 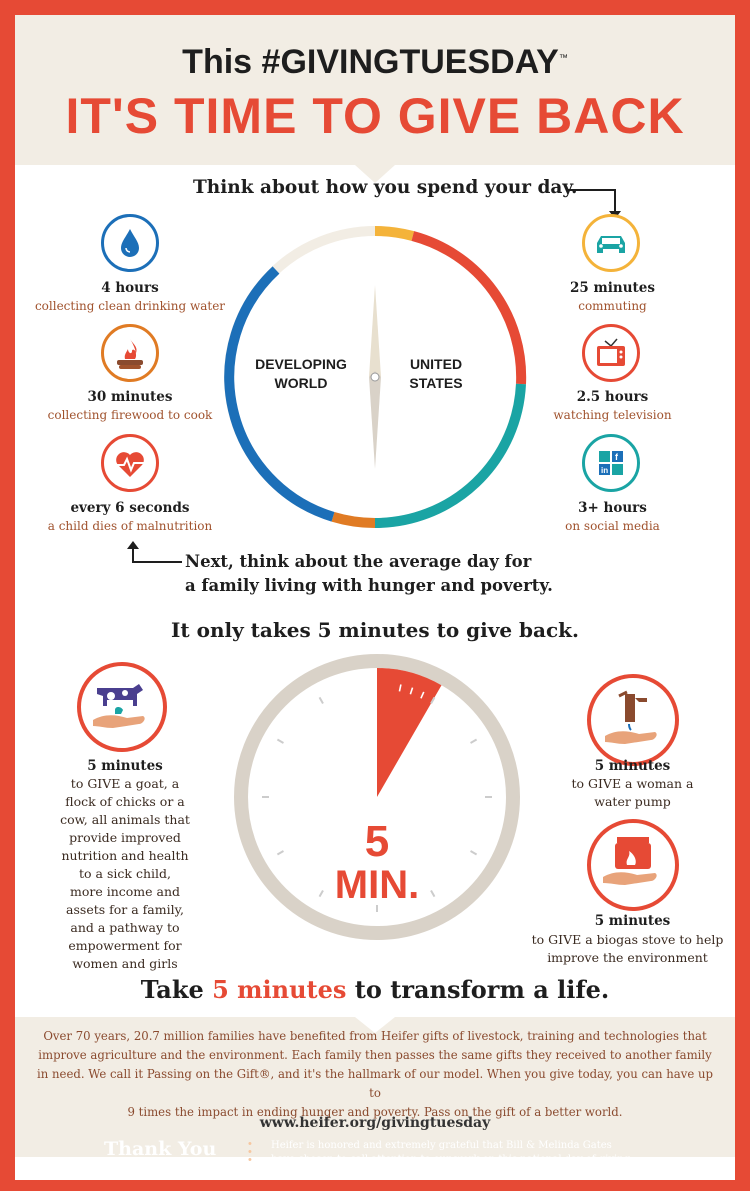 I want to click on header-notch, so click(x=375, y=174).